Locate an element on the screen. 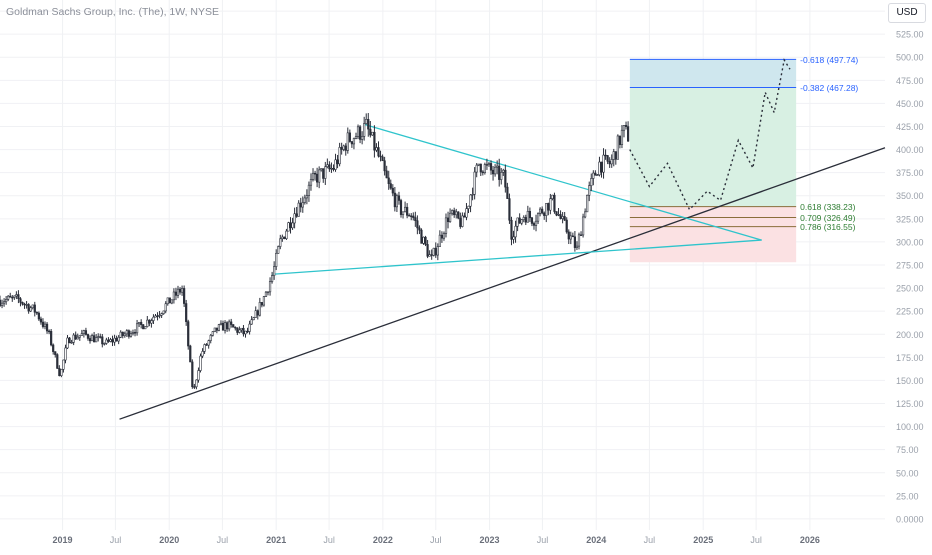  x-tick-label: Jul is located at coordinates (543, 540).